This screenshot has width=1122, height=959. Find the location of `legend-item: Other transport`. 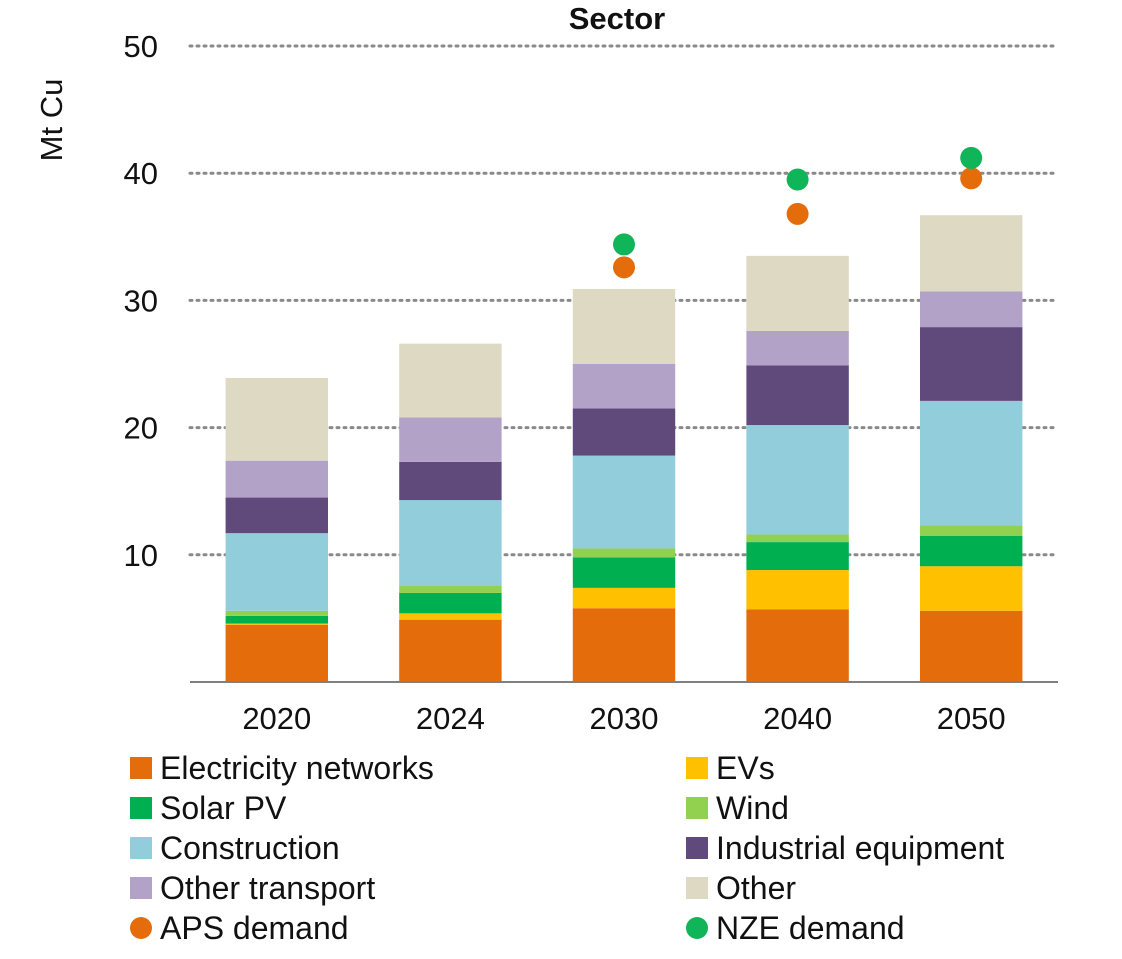

legend-item: Other transport is located at coordinates (252, 888).